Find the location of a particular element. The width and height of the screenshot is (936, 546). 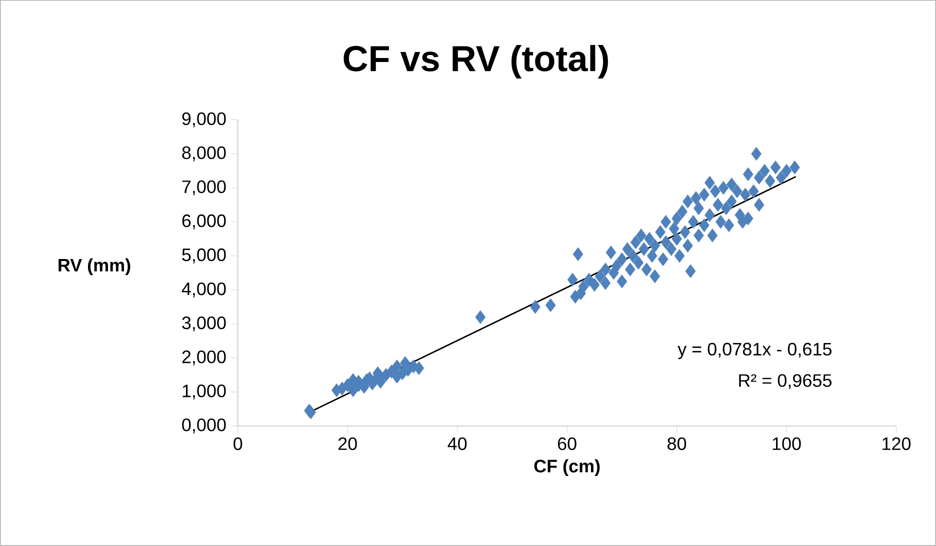

annotation: y = 0,0781x - 0,615 is located at coordinates (755, 351).